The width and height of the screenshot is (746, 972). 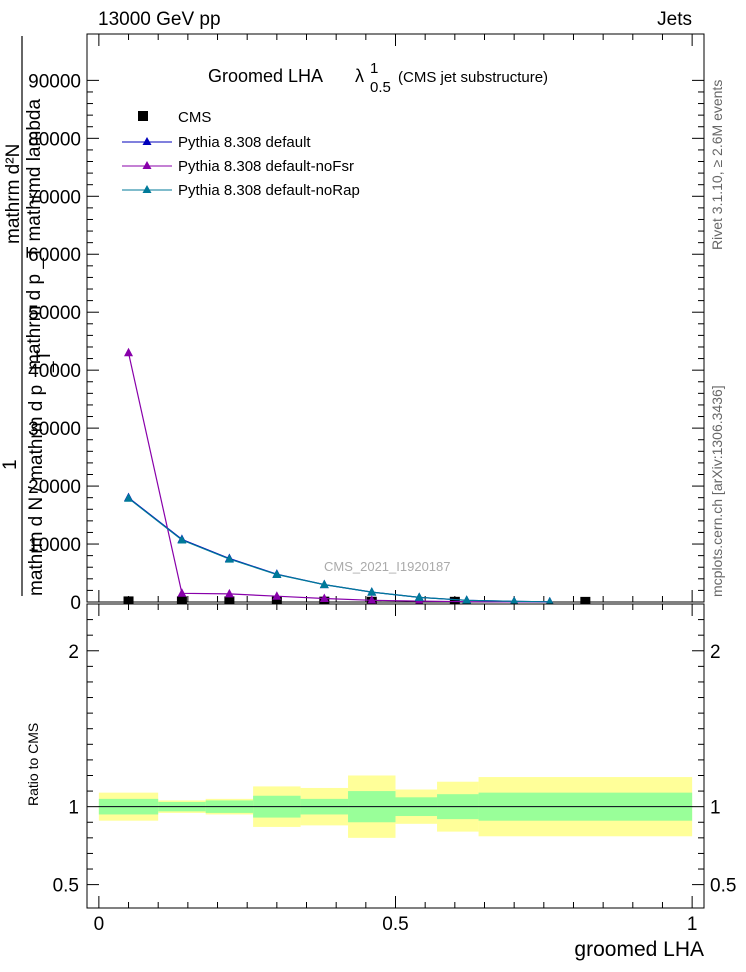 I want to click on ratio-ytick-label: 1, so click(x=73, y=808).